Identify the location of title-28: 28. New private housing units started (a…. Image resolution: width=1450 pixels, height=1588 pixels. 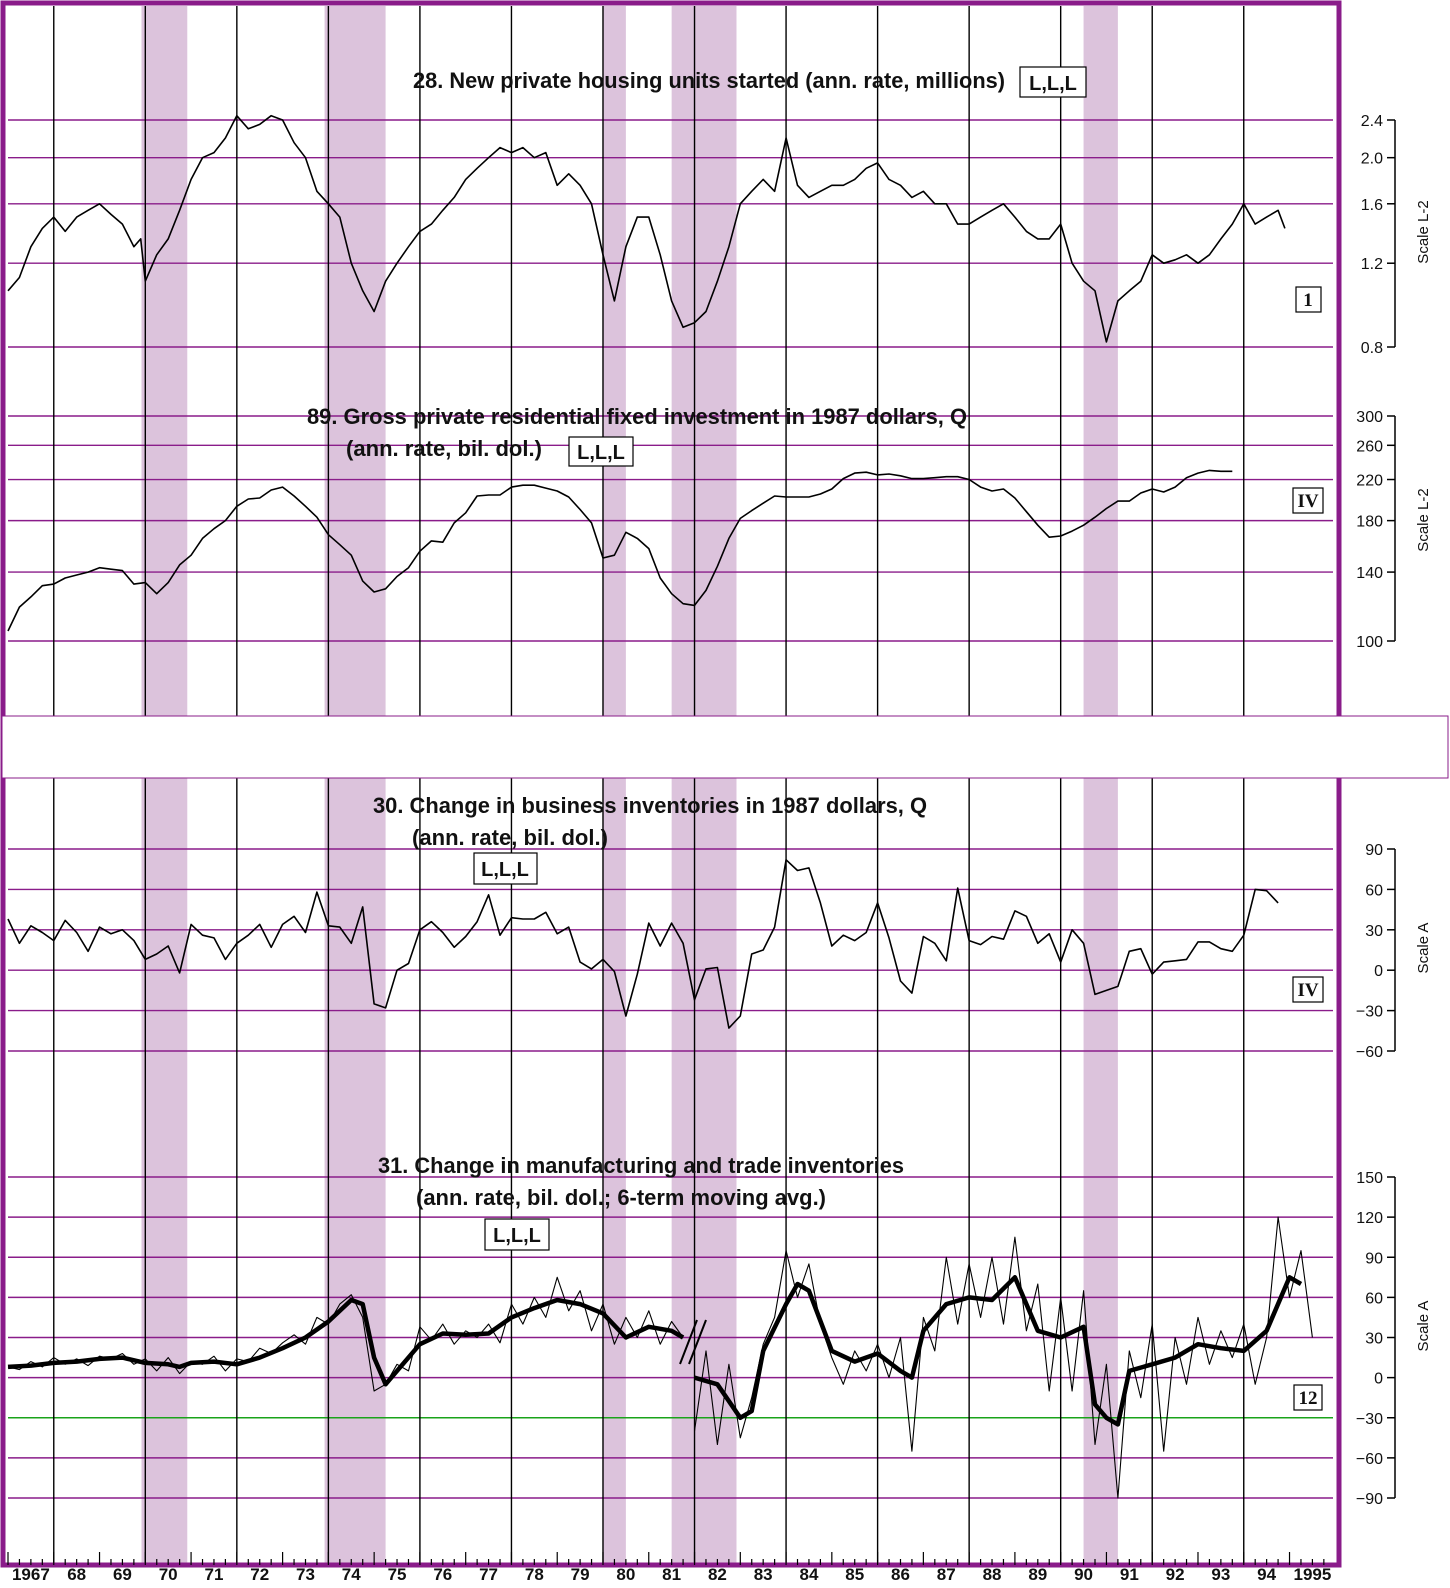
(709, 80).